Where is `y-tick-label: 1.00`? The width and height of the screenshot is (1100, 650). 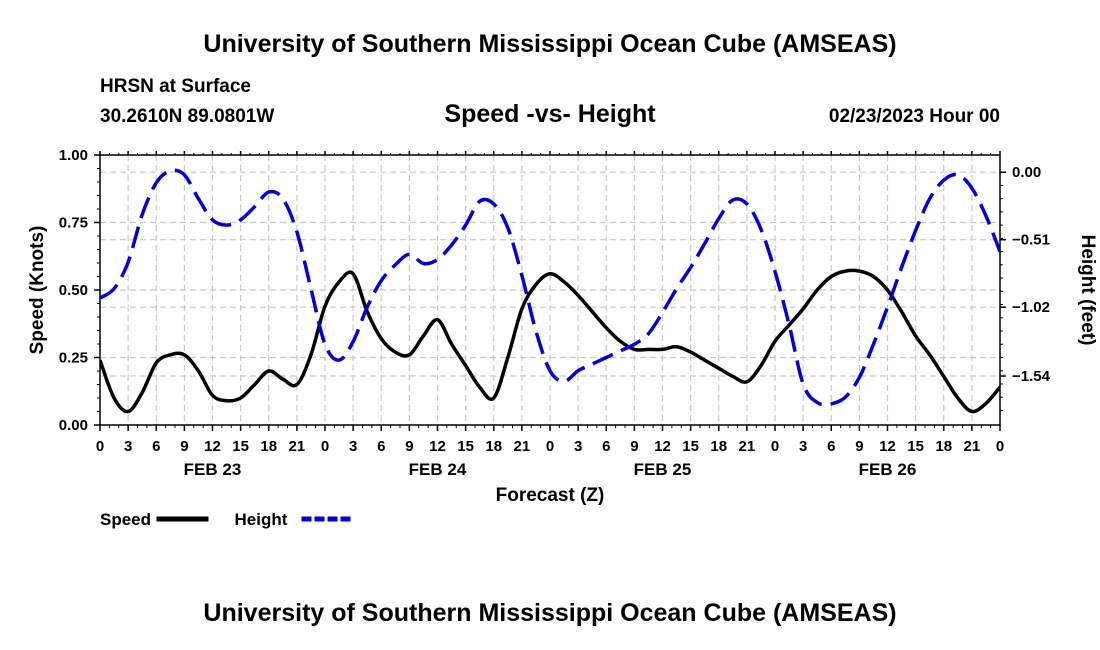 y-tick-label: 1.00 is located at coordinates (73, 155).